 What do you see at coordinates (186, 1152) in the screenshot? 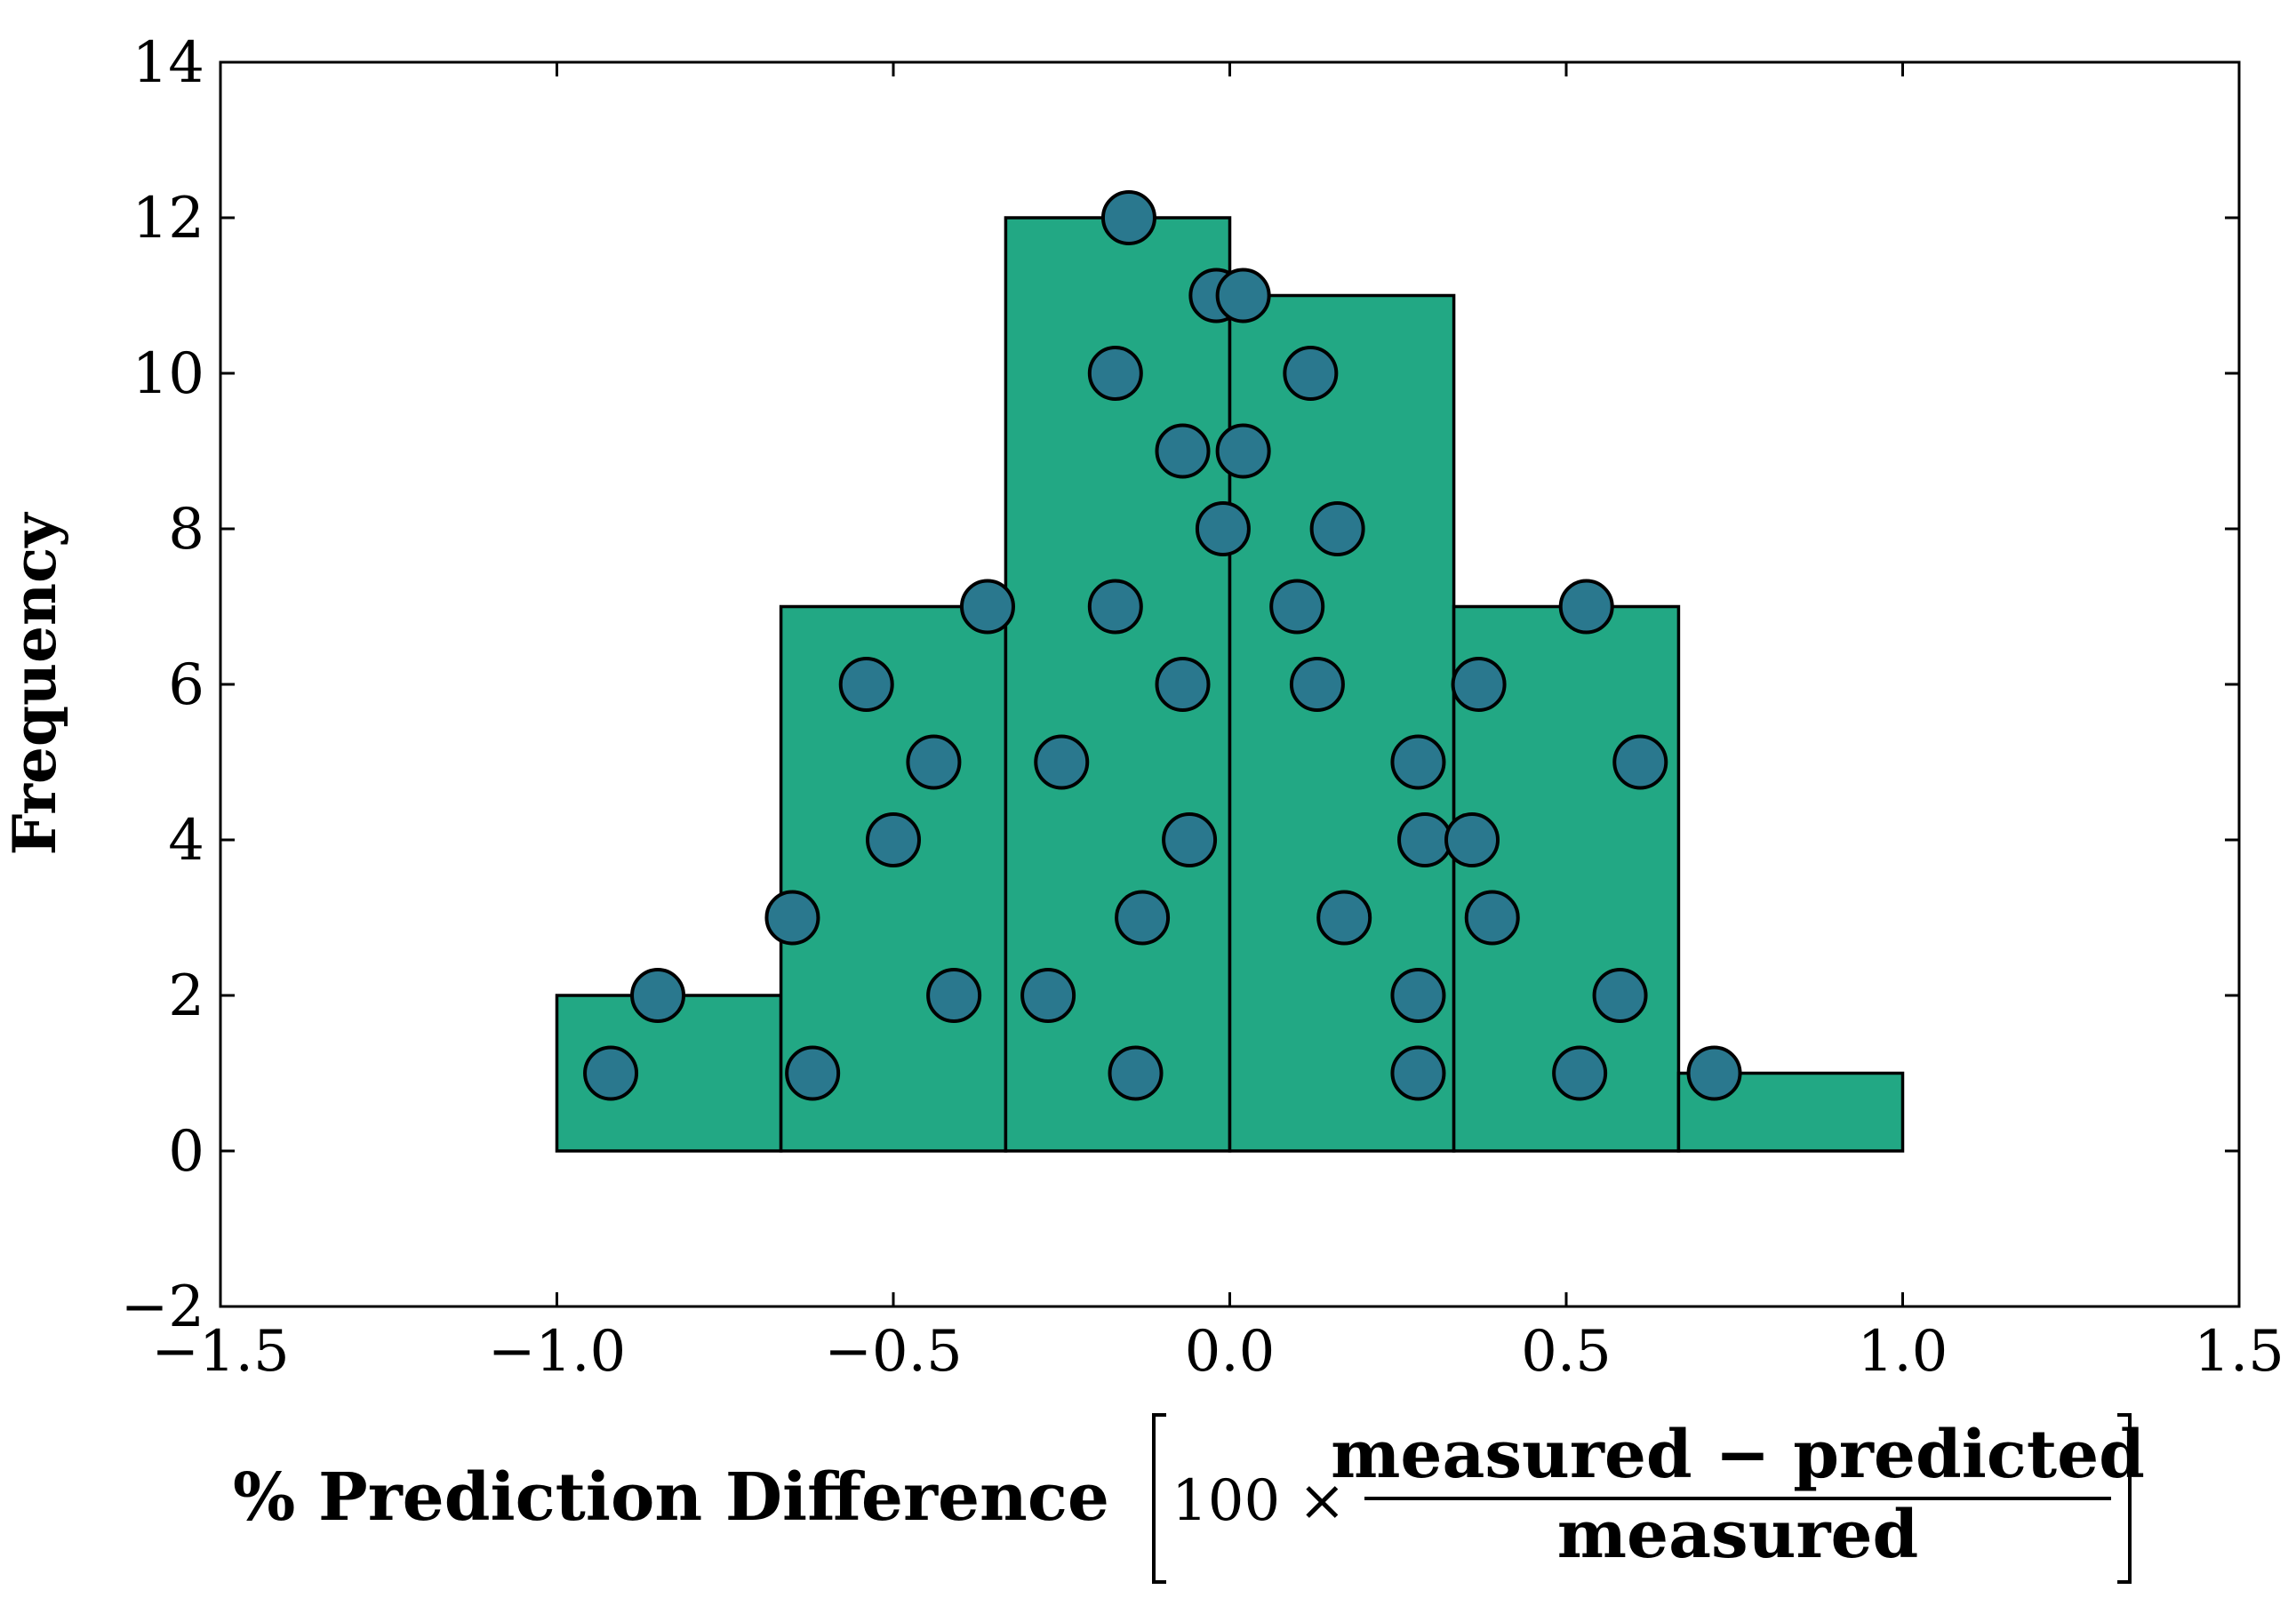
I see `y-tick-label: 0` at bounding box center [186, 1152].